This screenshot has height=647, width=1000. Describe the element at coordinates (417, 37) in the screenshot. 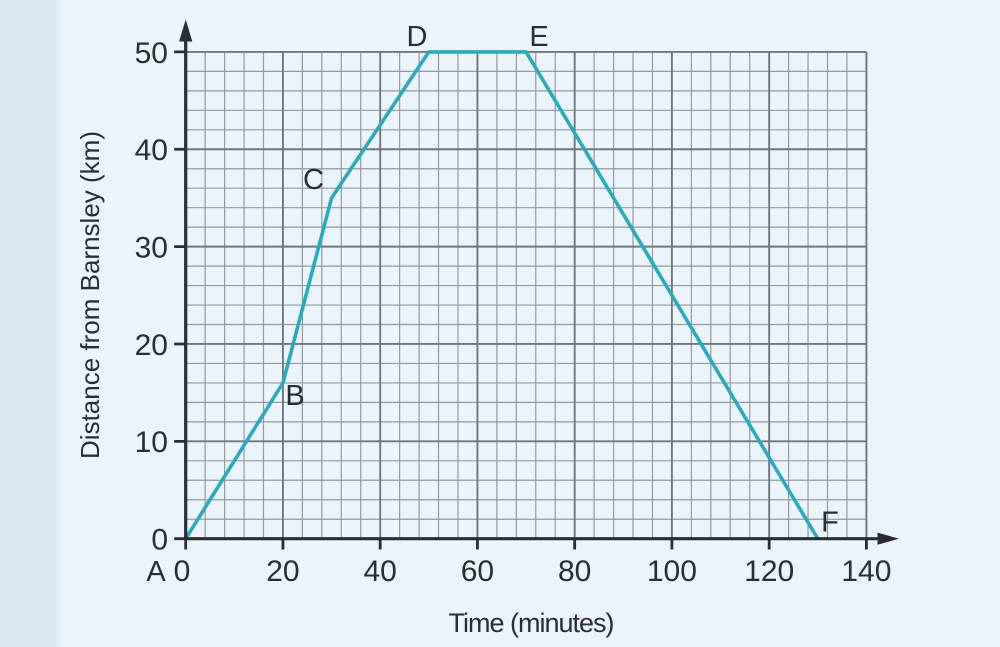

I see `svg-text: D` at that location.